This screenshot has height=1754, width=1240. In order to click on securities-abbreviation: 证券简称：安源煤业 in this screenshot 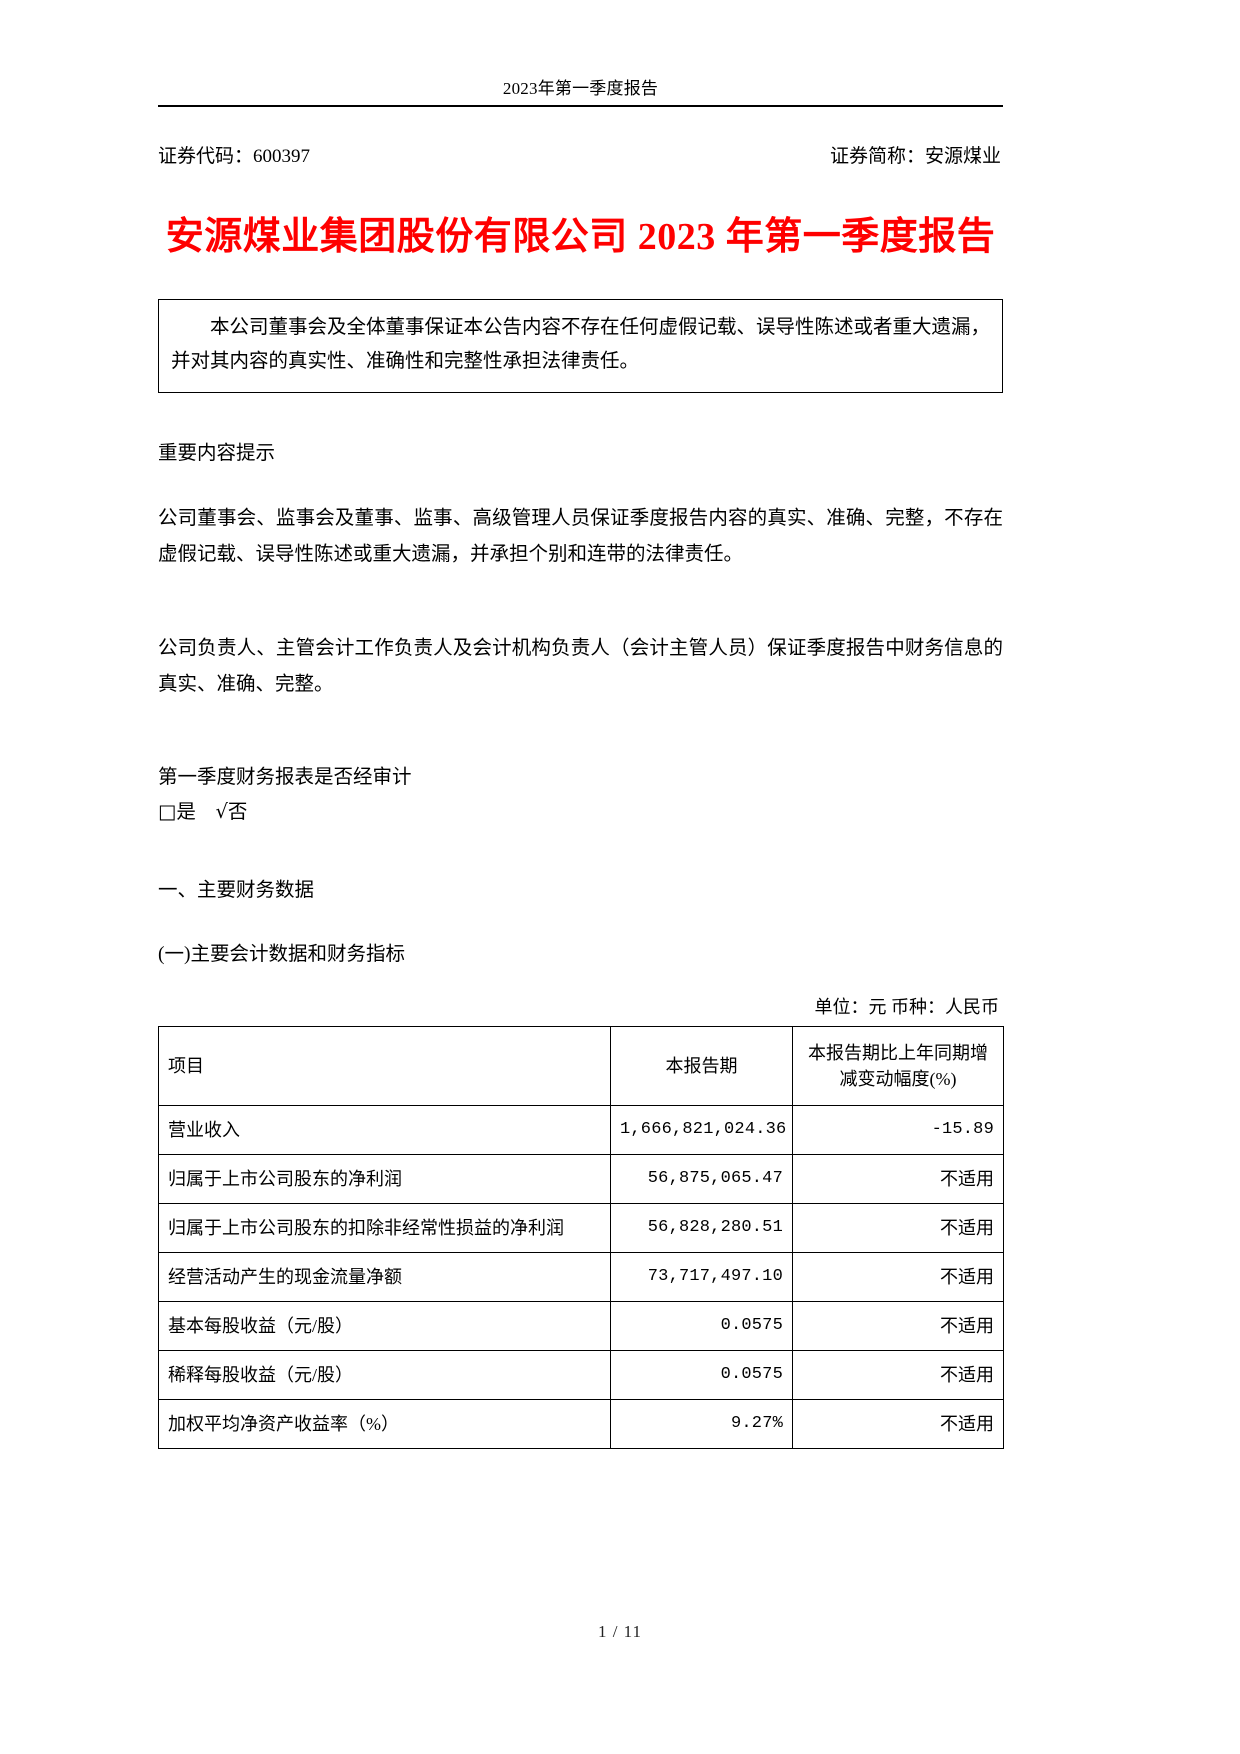, I will do `click(915, 156)`.